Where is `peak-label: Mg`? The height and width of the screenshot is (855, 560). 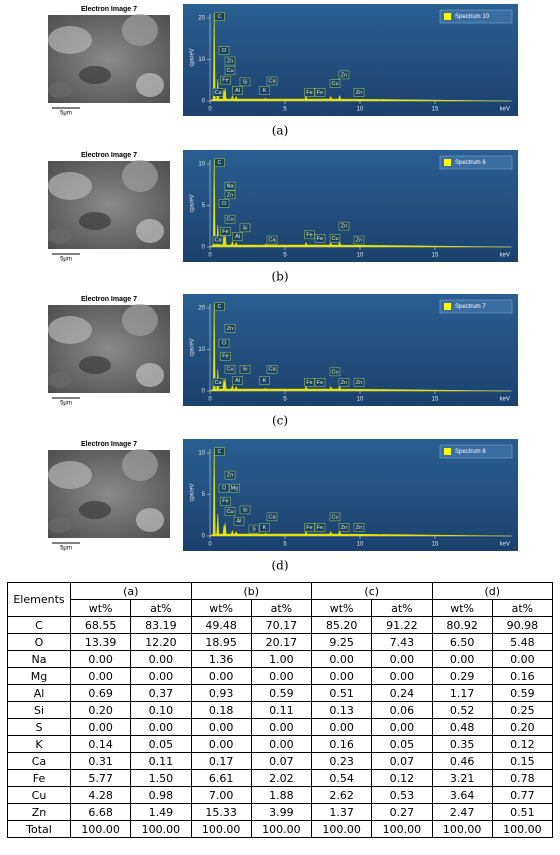 peak-label: Mg is located at coordinates (235, 489).